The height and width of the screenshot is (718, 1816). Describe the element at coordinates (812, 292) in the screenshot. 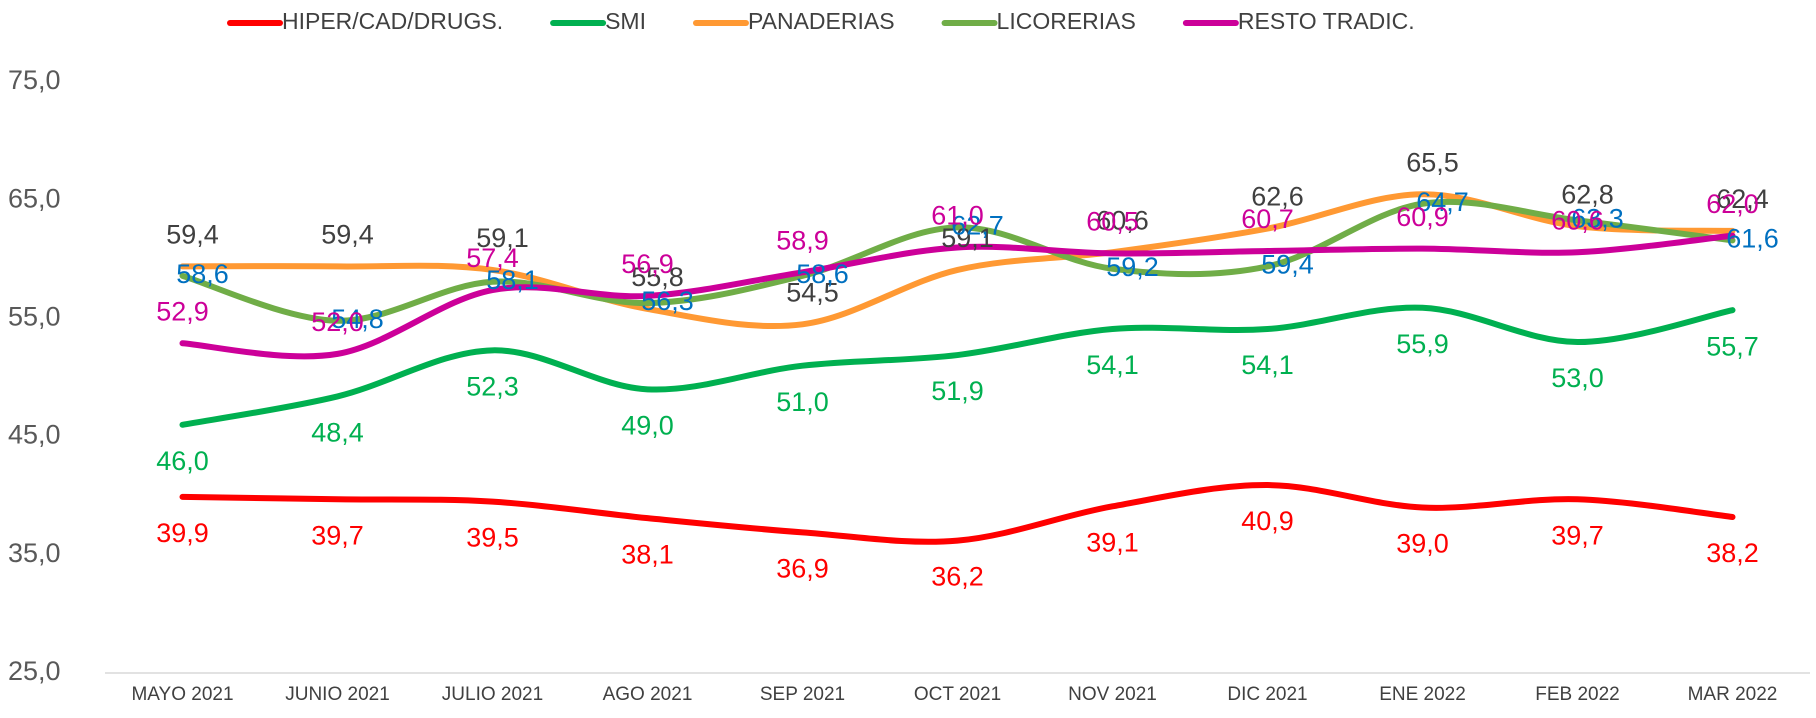

I see `data-label: 54,5` at that location.